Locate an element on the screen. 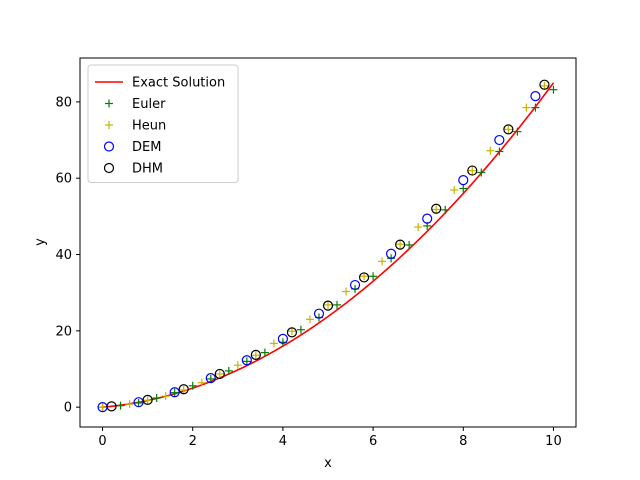 The width and height of the screenshot is (640, 480). legend-label: Exact Solution is located at coordinates (178, 83).